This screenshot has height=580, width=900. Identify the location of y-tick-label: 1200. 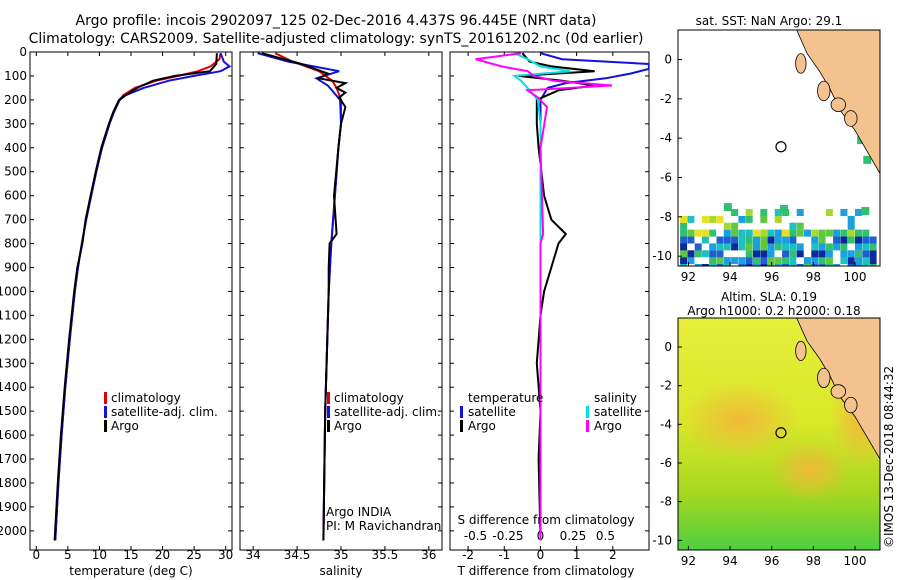
(13, 339).